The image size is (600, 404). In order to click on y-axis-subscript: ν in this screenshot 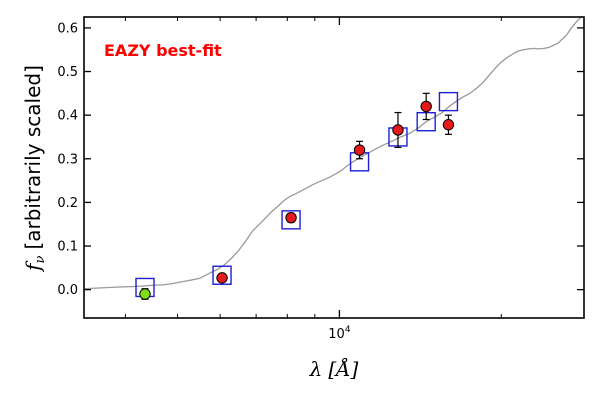, I will do `click(40, 259)`.